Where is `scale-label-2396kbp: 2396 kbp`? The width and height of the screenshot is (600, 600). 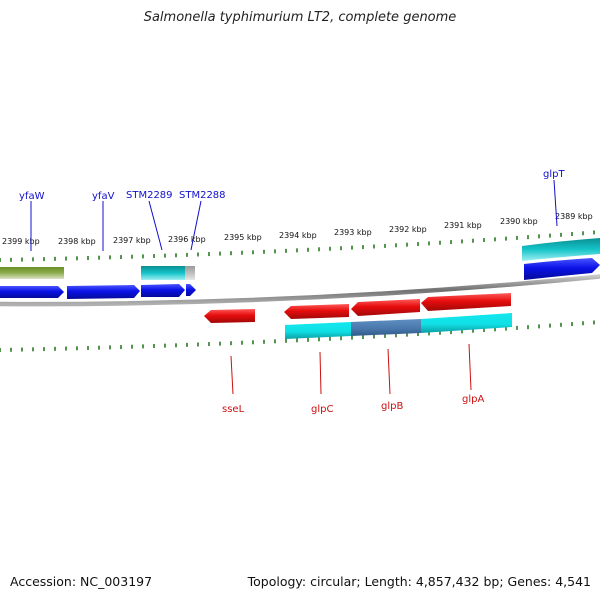 scale-label-2396kbp: 2396 kbp is located at coordinates (187, 239).